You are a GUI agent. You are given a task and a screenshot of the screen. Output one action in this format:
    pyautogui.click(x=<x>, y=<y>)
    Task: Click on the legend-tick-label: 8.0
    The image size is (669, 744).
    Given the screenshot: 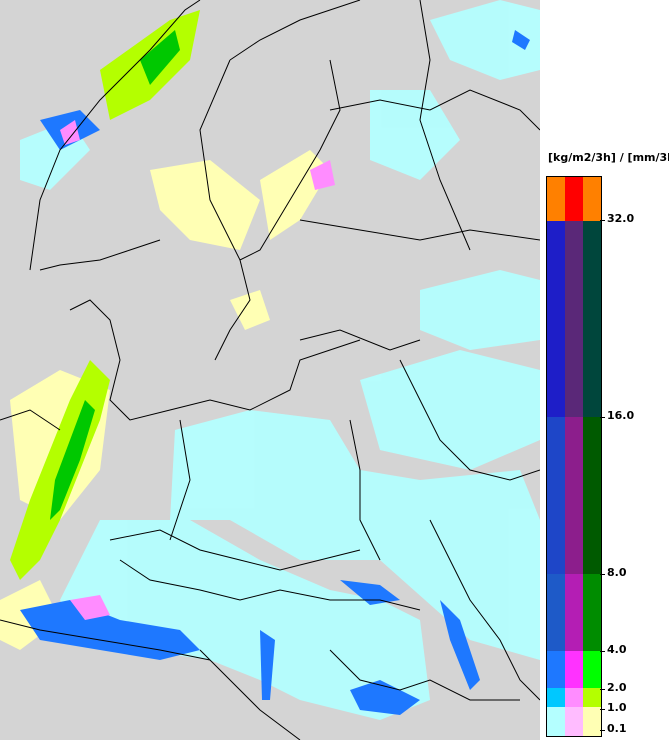 What is the action you would take?
    pyautogui.click(x=617, y=572)
    